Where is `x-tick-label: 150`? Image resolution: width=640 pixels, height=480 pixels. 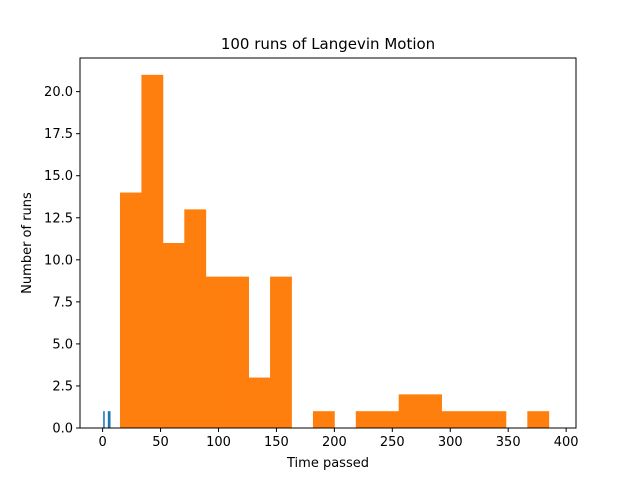 x-tick-label: 150 is located at coordinates (276, 442).